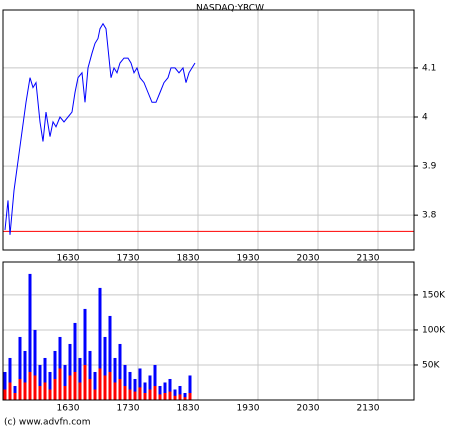  I want to click on y-tick-label: 4, so click(425, 117).